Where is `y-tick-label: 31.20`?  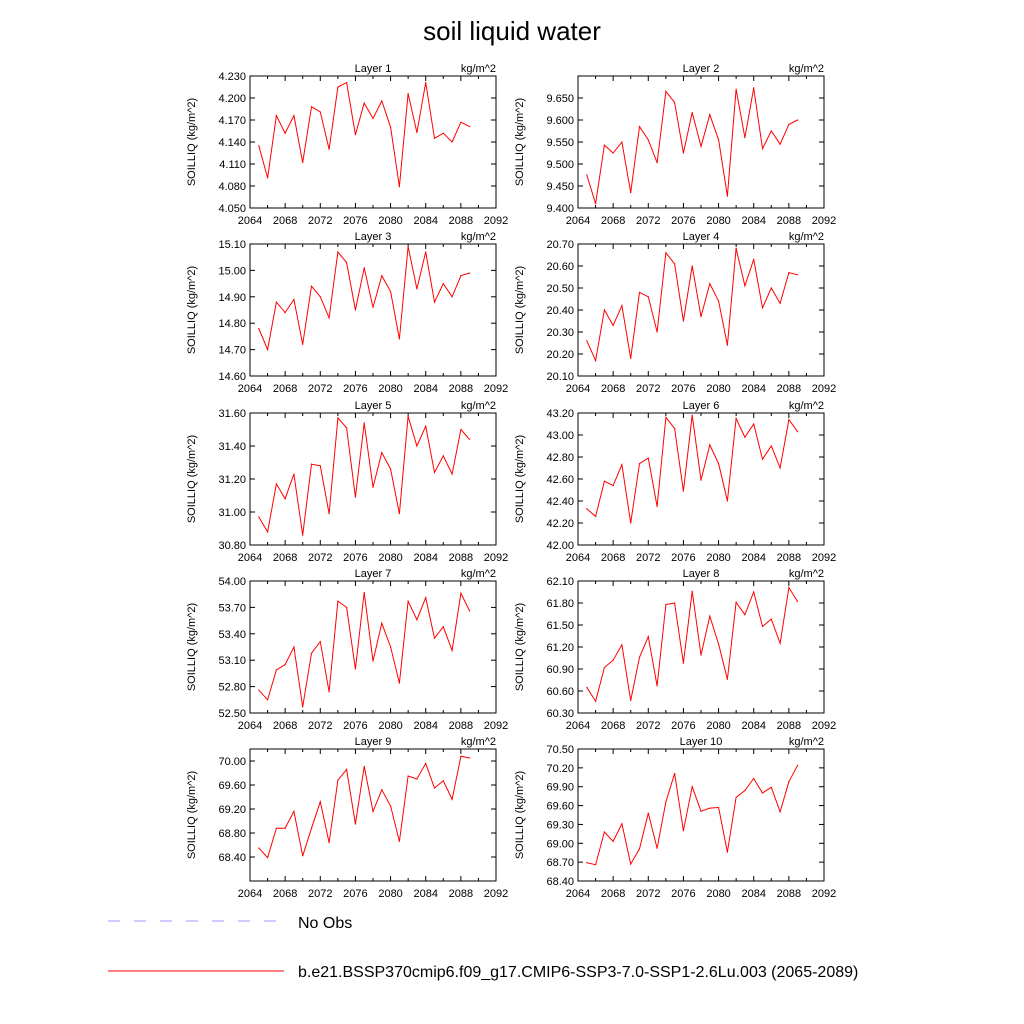 y-tick-label: 31.20 is located at coordinates (232, 480).